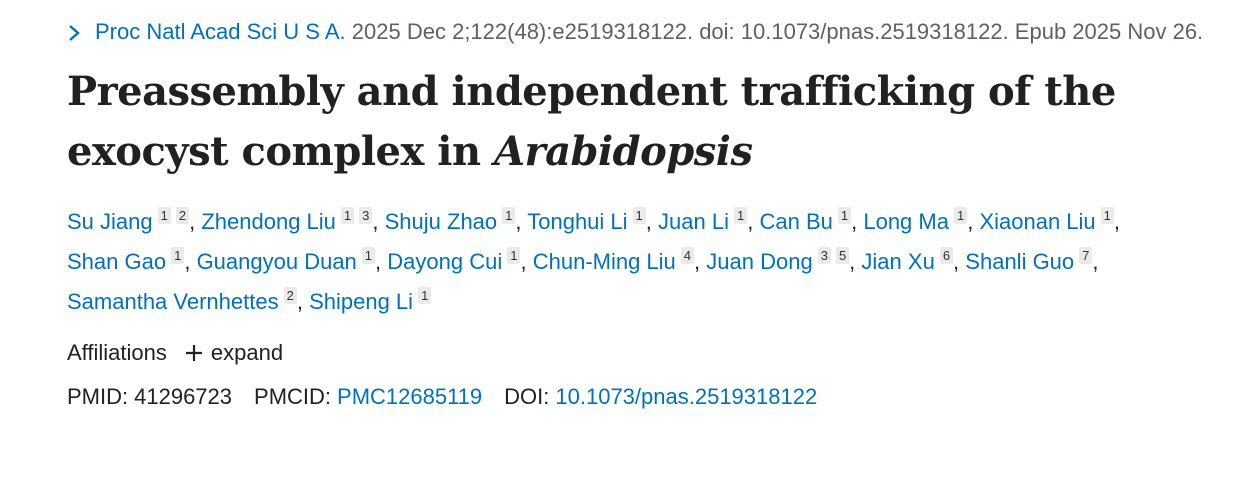 Image resolution: width=1256 pixels, height=504 pixels. I want to click on author: Samantha Vernhettes 2, so click(185, 300).